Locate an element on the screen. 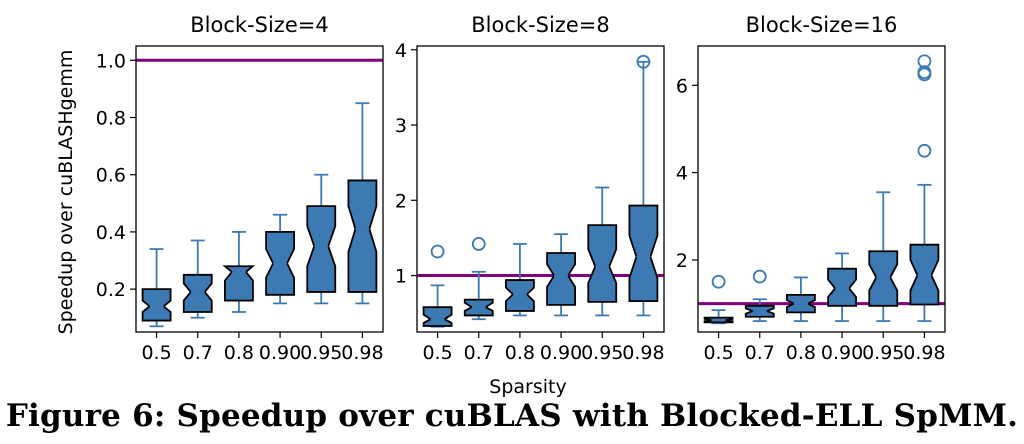 The width and height of the screenshot is (1024, 444). y-tick-label: 1 is located at coordinates (401, 277).